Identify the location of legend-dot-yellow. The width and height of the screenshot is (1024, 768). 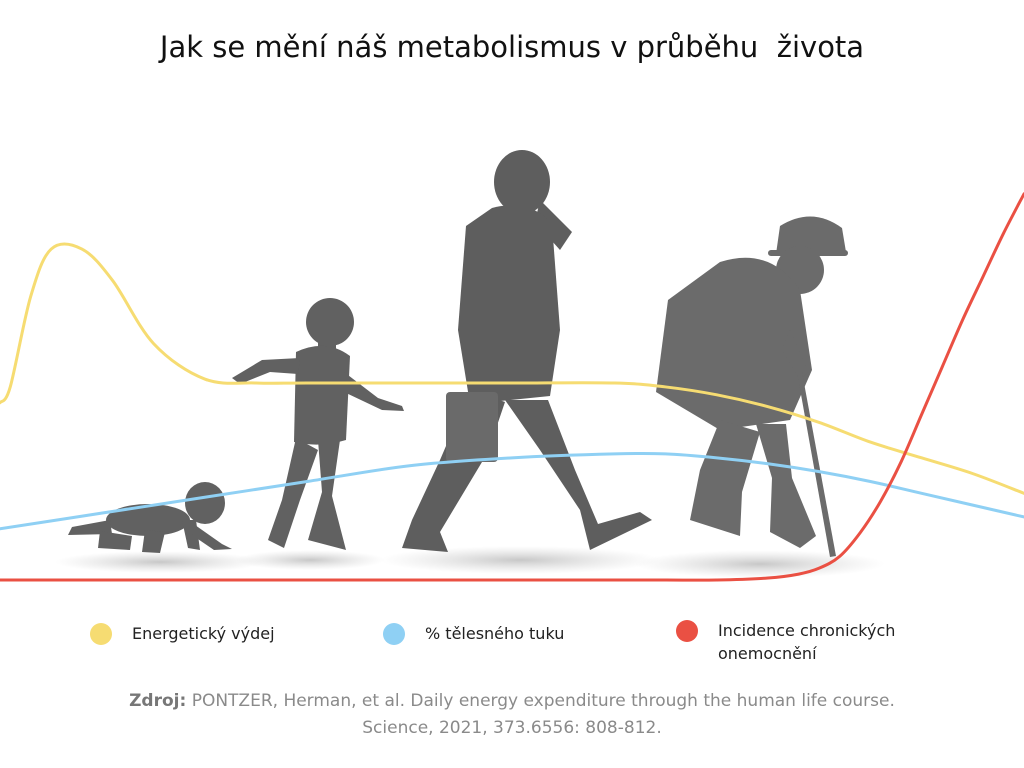
(101, 634).